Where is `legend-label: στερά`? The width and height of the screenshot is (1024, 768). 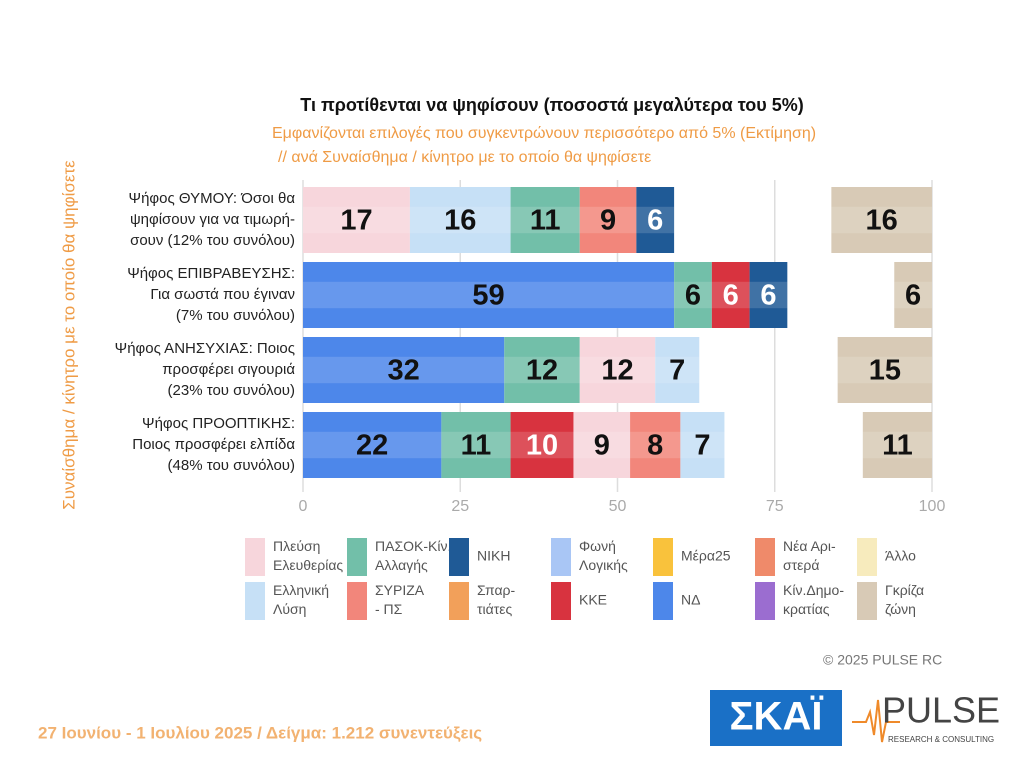
legend-label: στερά is located at coordinates (801, 565).